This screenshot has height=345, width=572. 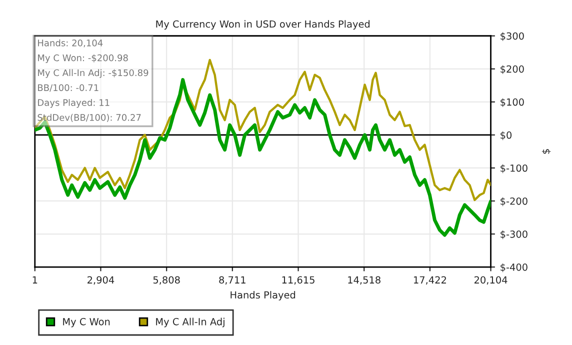 What do you see at coordinates (514, 169) in the screenshot?
I see `y-tick-label: $-100` at bounding box center [514, 169].